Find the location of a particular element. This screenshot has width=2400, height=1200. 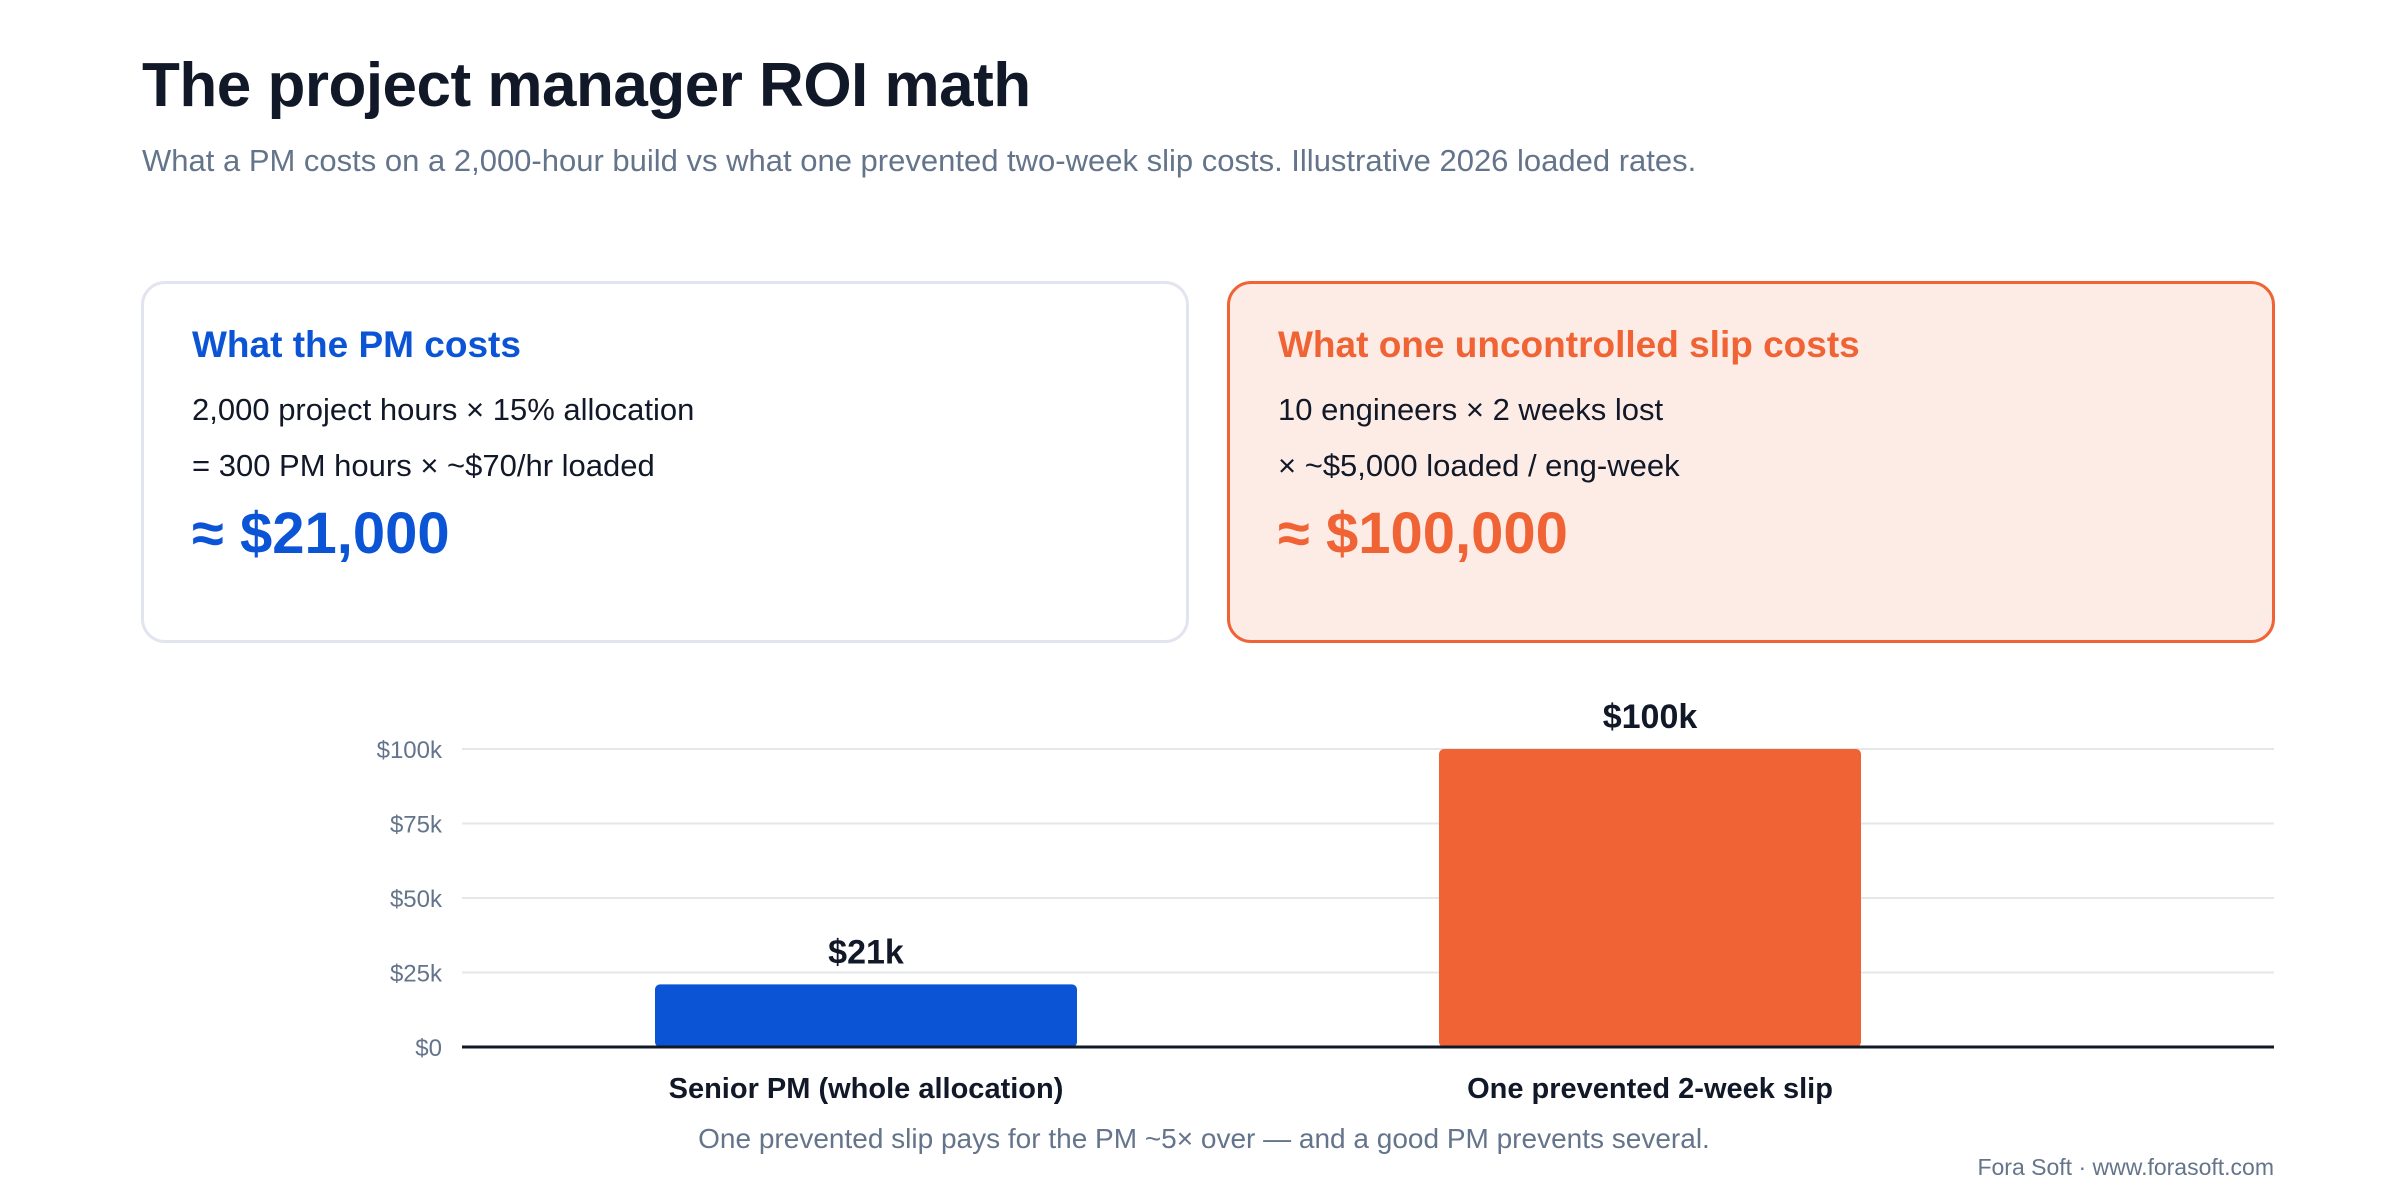

slip-cost-total: ≈ $100,000 is located at coordinates (1423, 533).